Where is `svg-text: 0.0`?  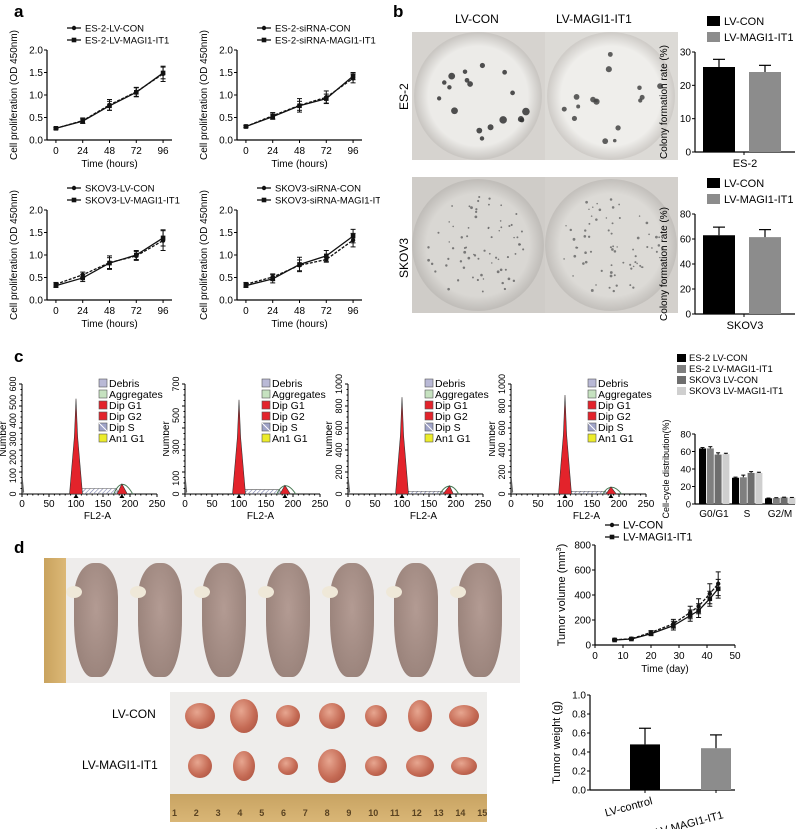 svg-text: 0.0 is located at coordinates (579, 791).